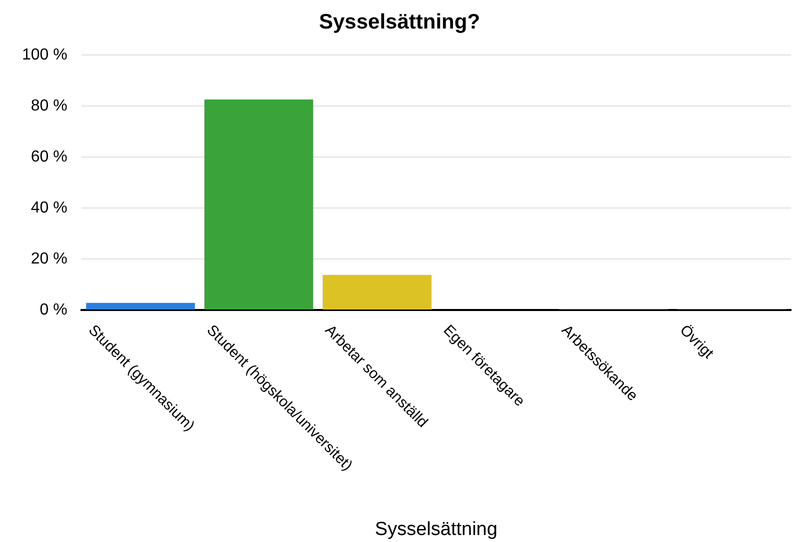  What do you see at coordinates (399, 22) in the screenshot?
I see `chart-title: Sysselsättning?` at bounding box center [399, 22].